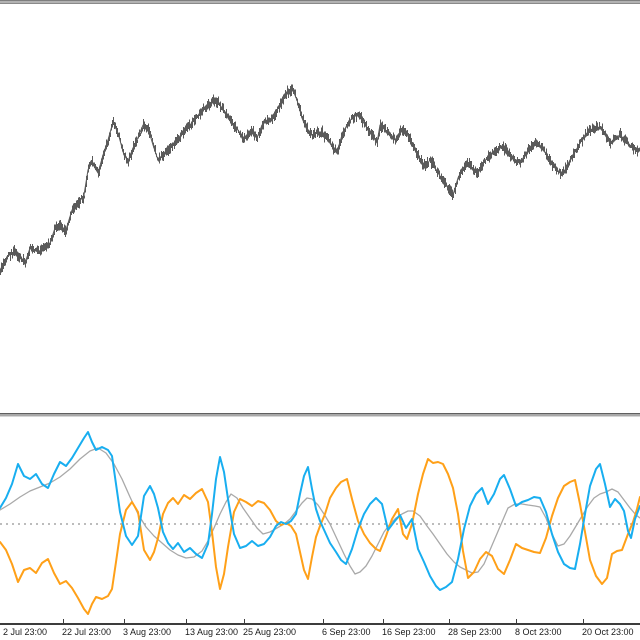  I want to click on x-axis-label: 3 Aug 23:00, so click(147, 632).